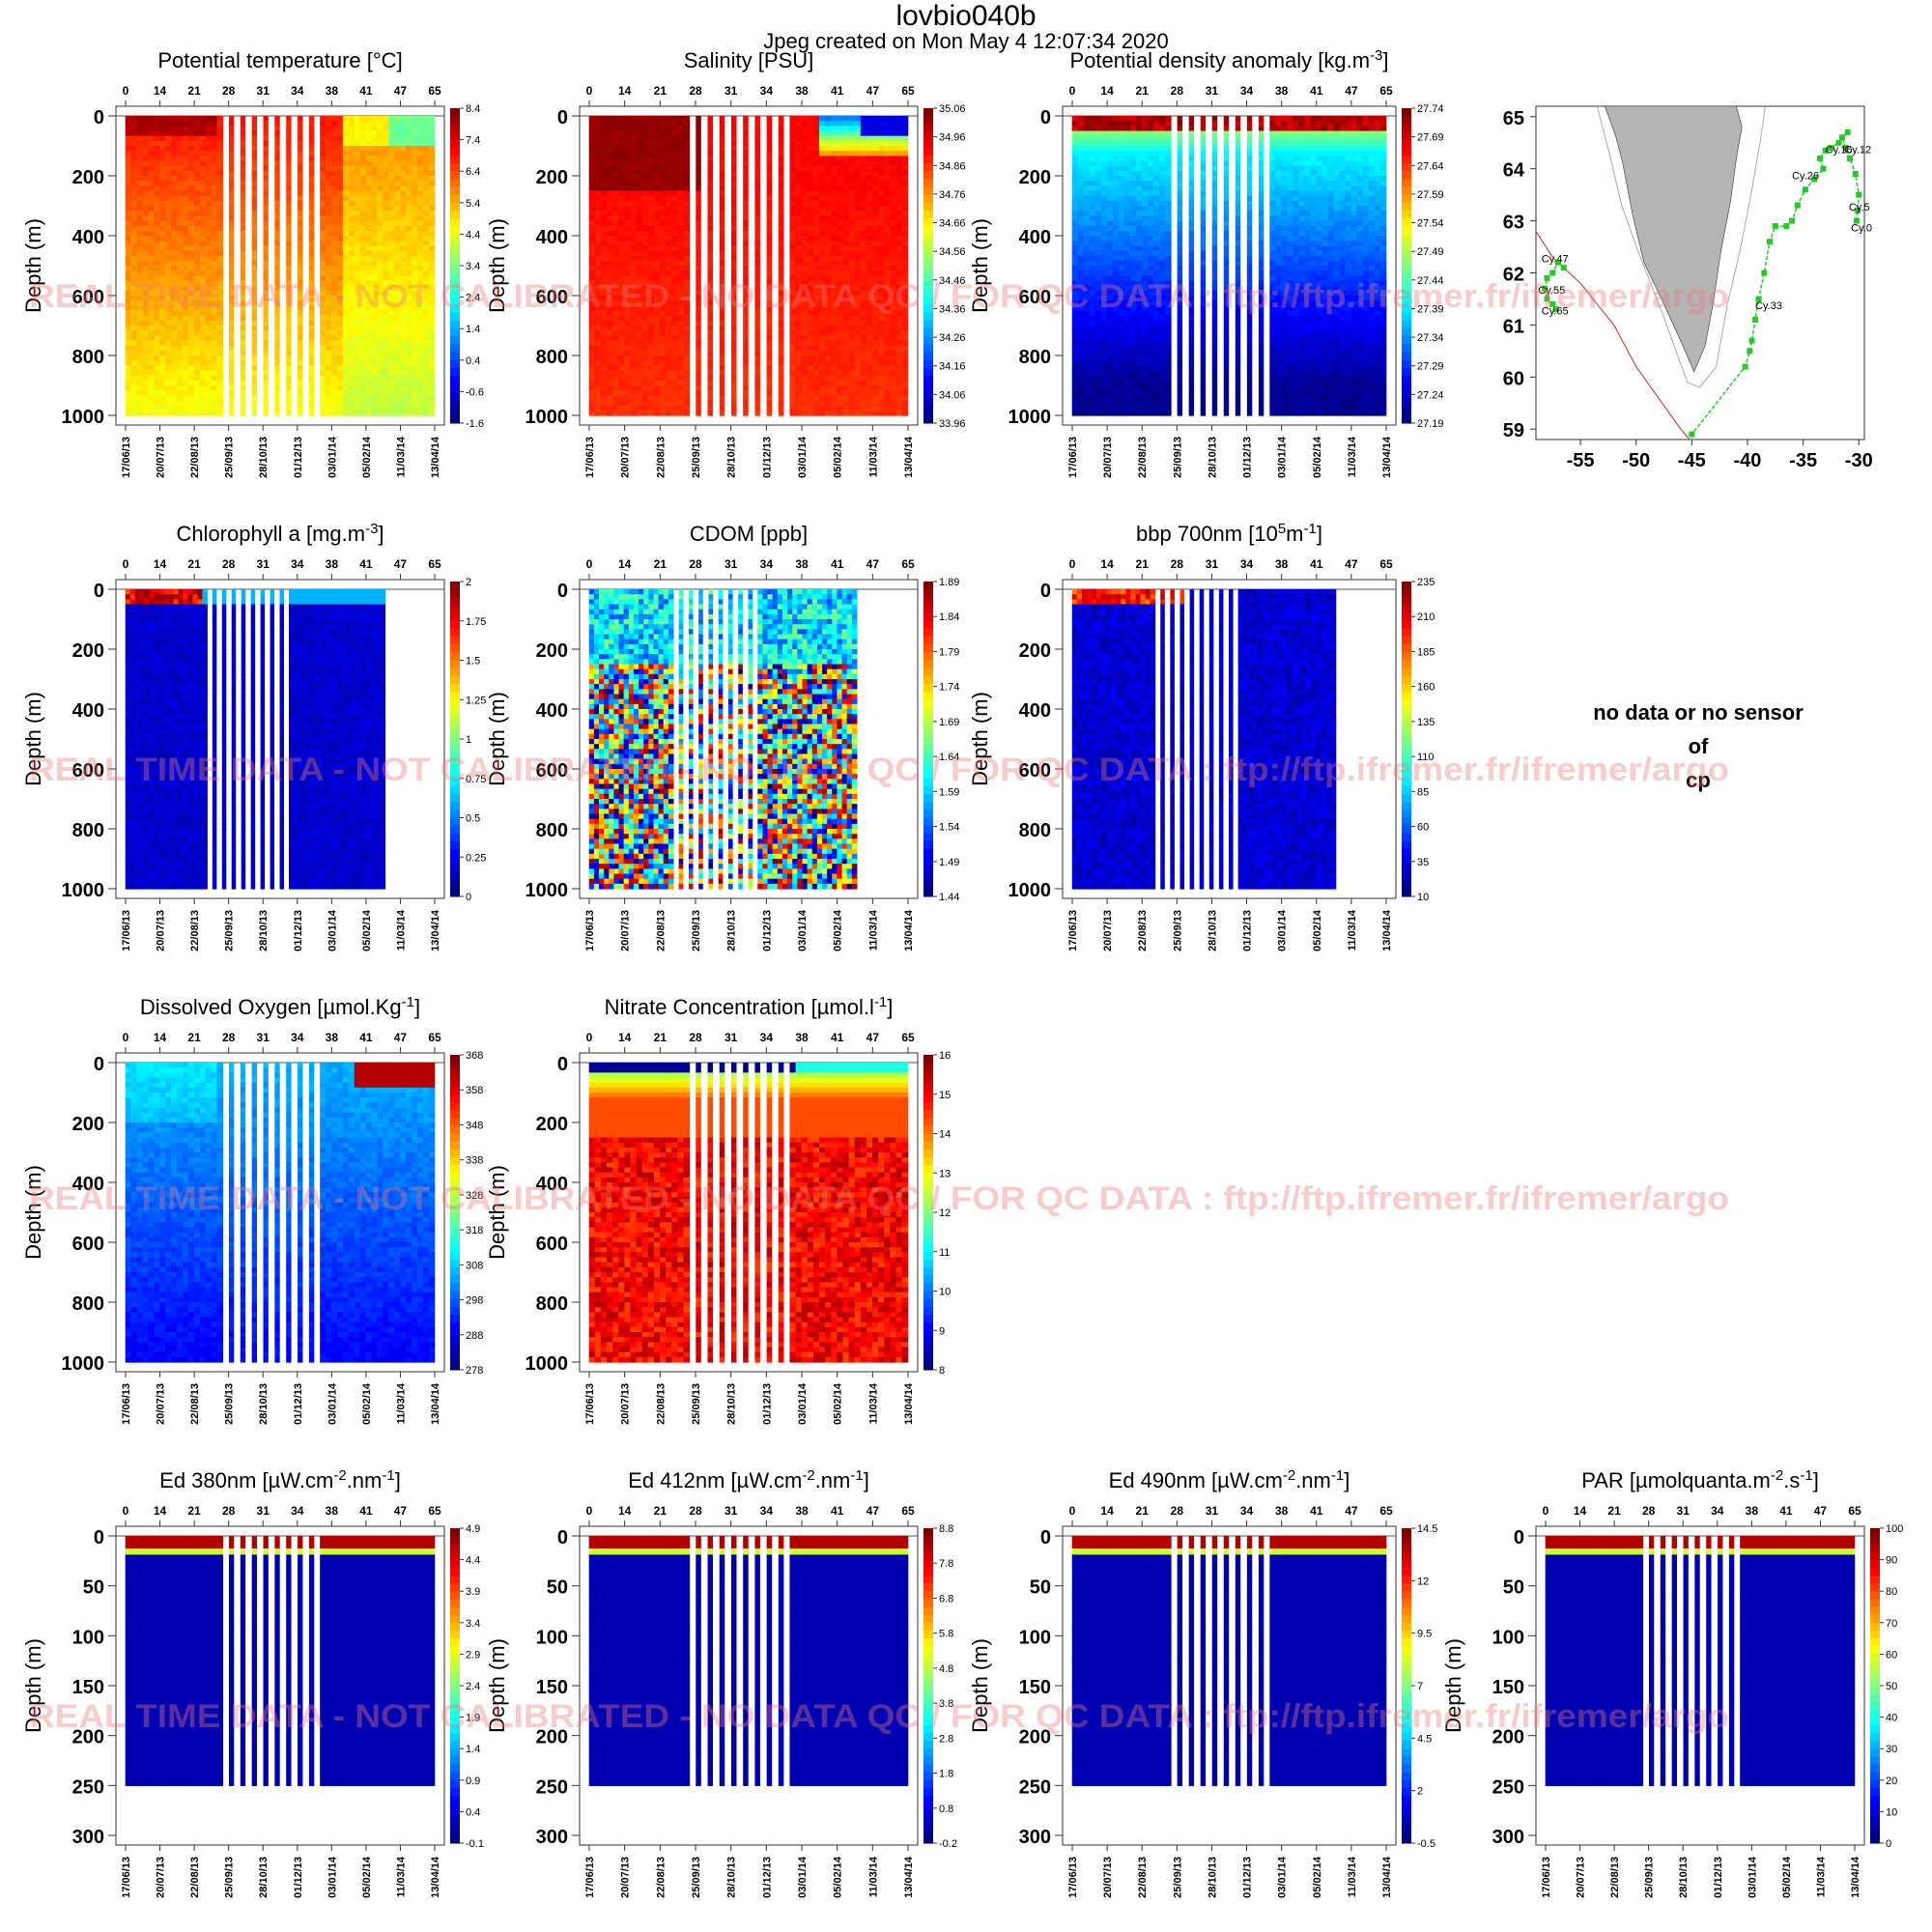 The width and height of the screenshot is (1932, 1932). Describe the element at coordinates (455, 419) in the screenshot. I see `colorbar-cell` at that location.